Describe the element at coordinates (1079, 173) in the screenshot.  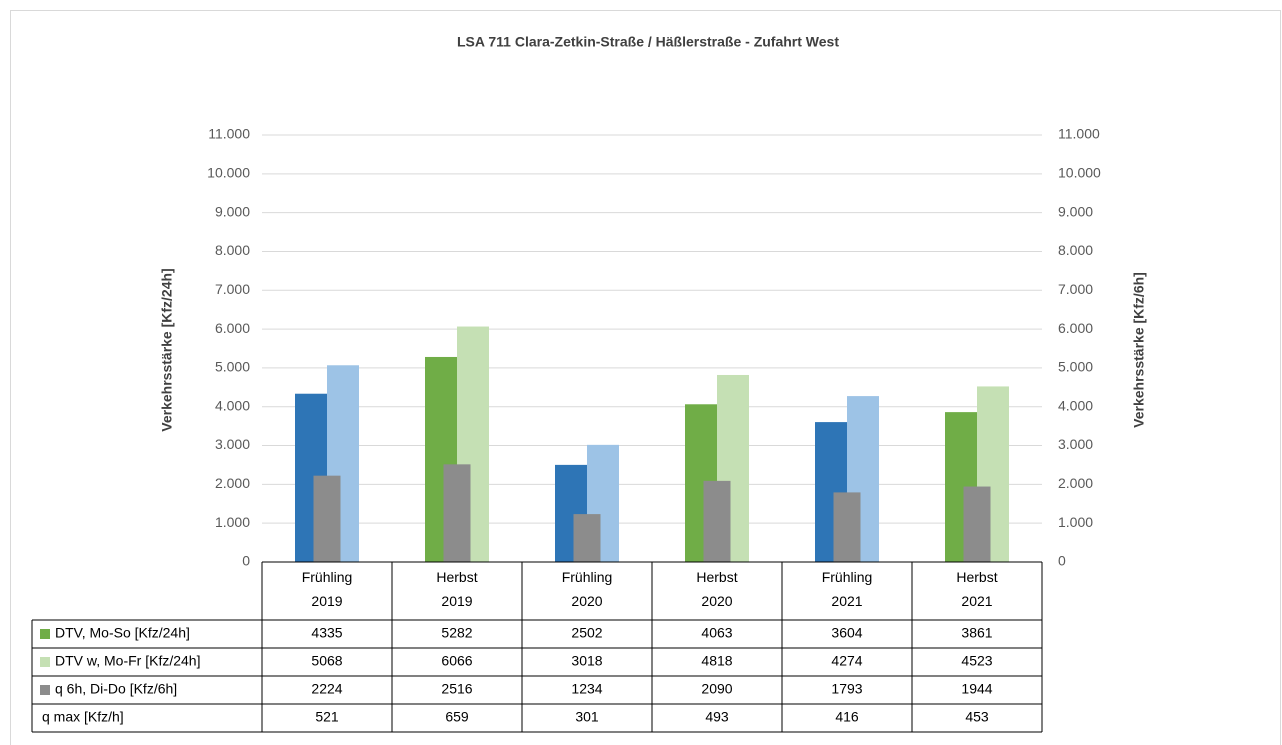
I see `y2-tick-label: 10.000` at that location.